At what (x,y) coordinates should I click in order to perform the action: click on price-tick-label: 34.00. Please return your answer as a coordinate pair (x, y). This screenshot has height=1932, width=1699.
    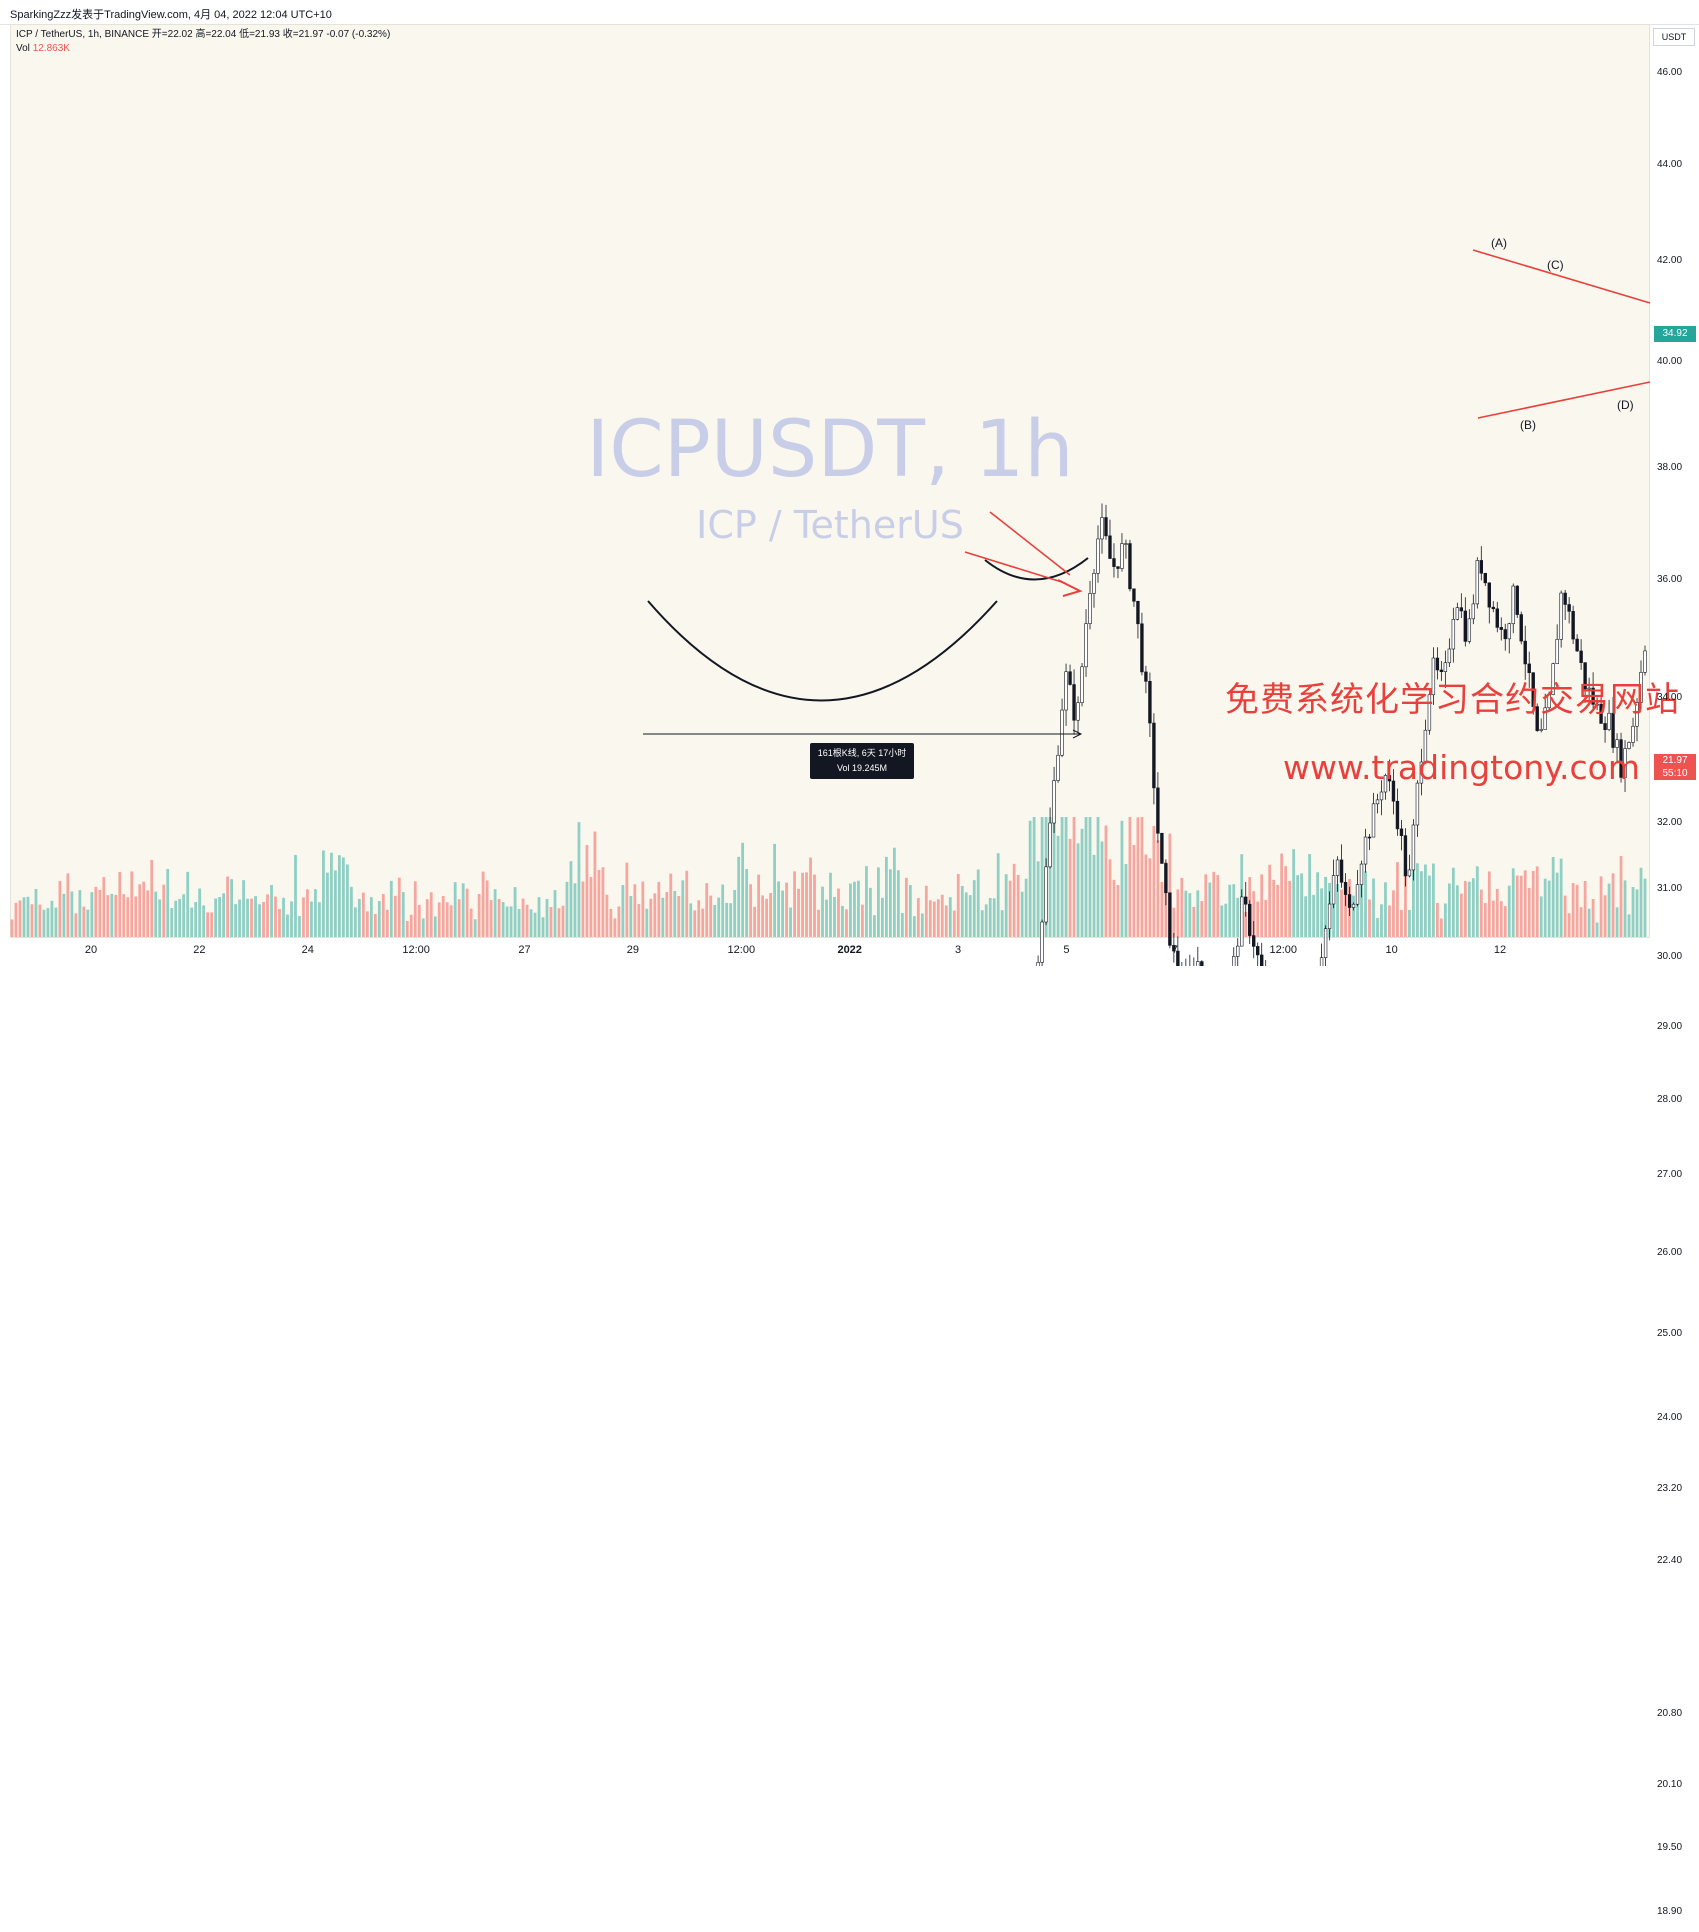
    Looking at the image, I should click on (1670, 698).